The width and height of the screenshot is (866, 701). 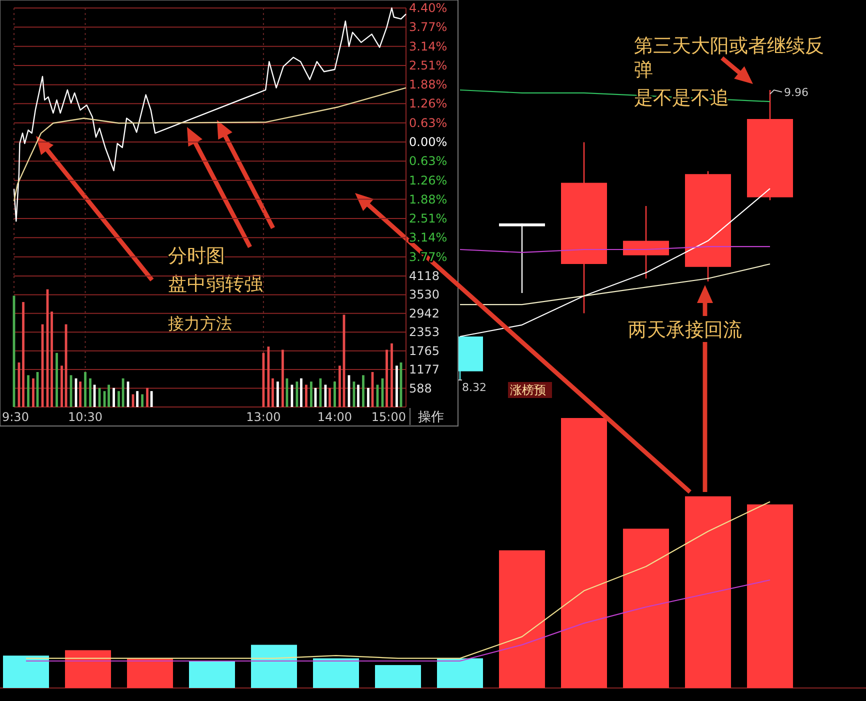 What do you see at coordinates (474, 387) in the screenshot?
I see `text: 8.32` at bounding box center [474, 387].